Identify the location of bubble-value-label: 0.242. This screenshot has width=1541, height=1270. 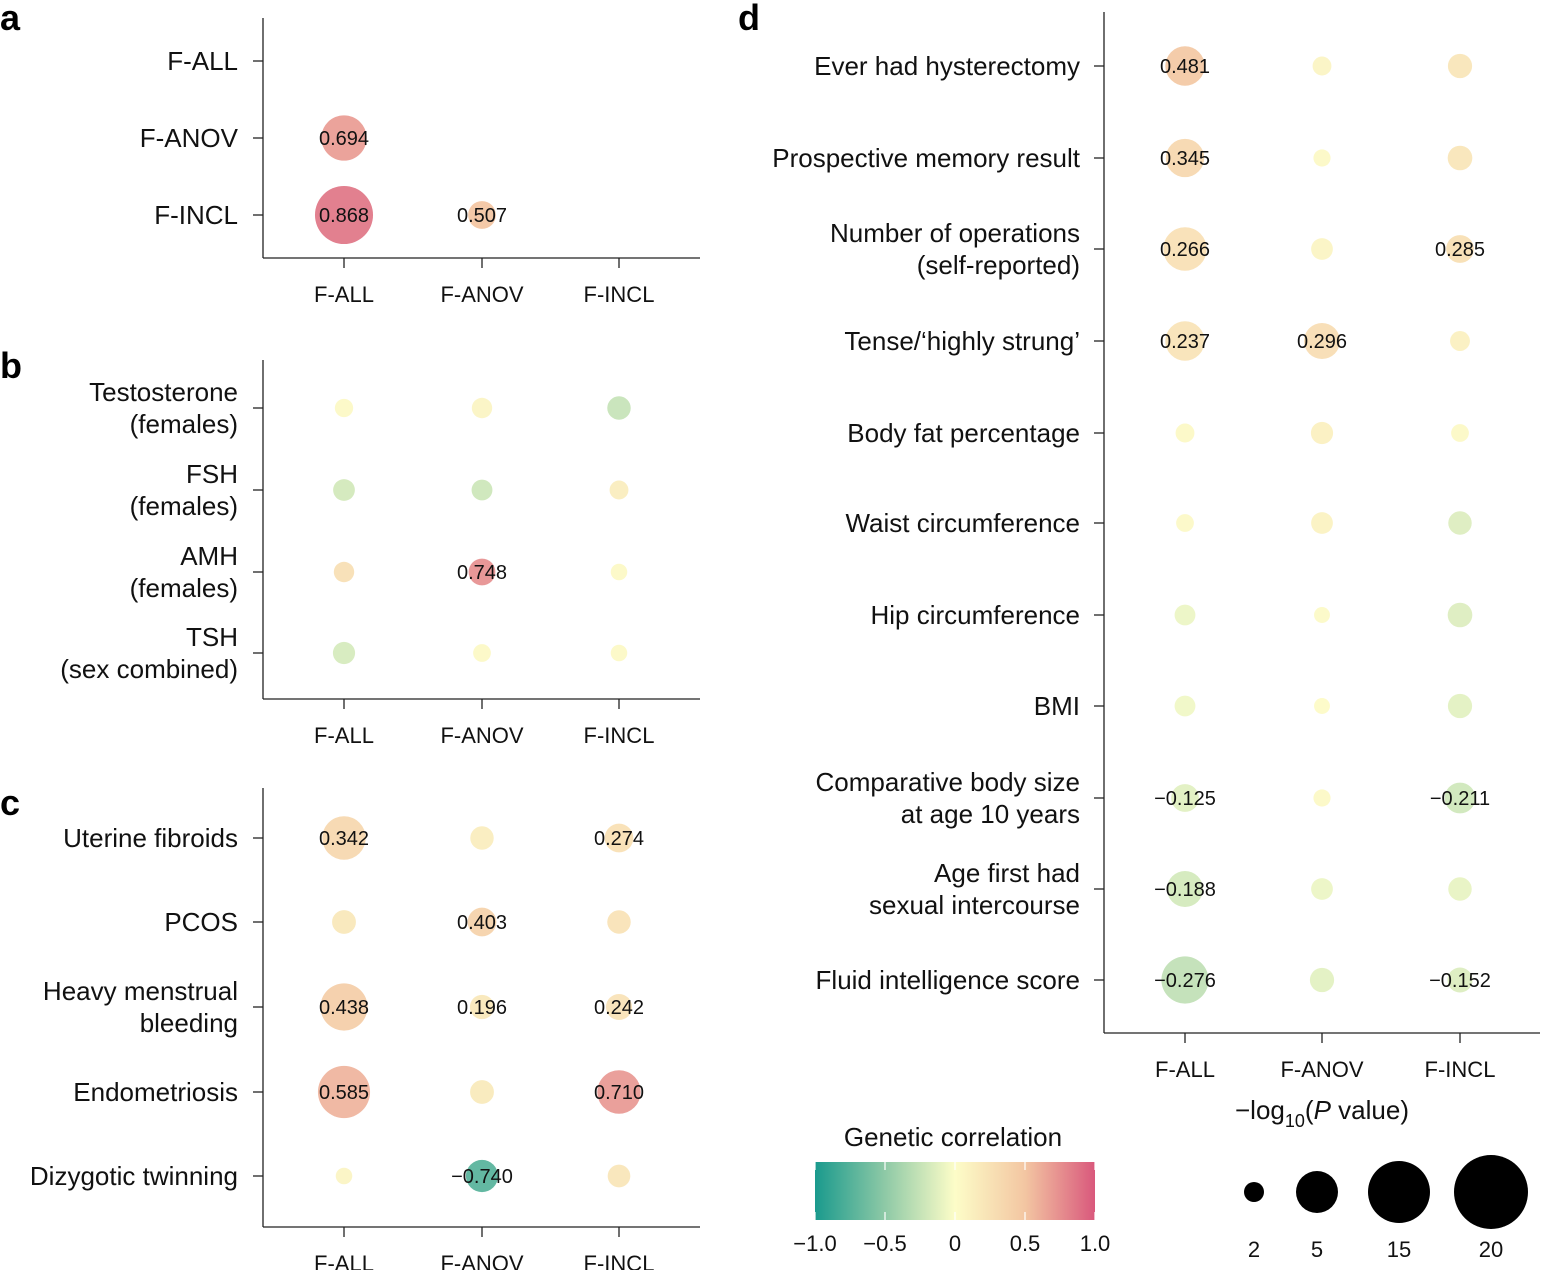
(619, 1008).